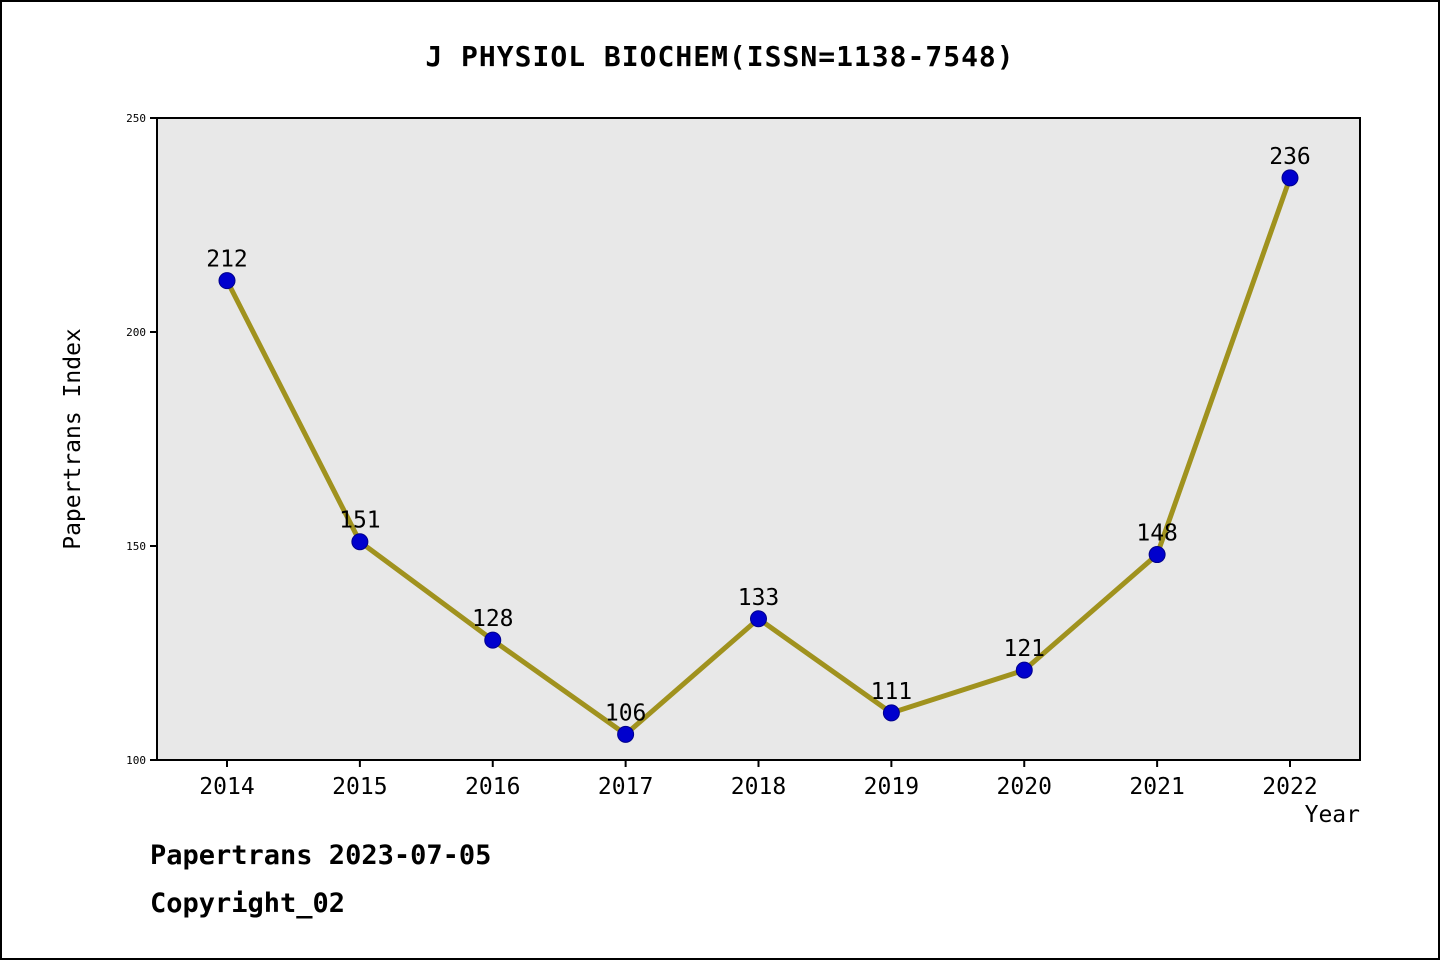 The height and width of the screenshot is (960, 1440). What do you see at coordinates (1289, 787) in the screenshot?
I see `x-tick-label: 2022` at bounding box center [1289, 787].